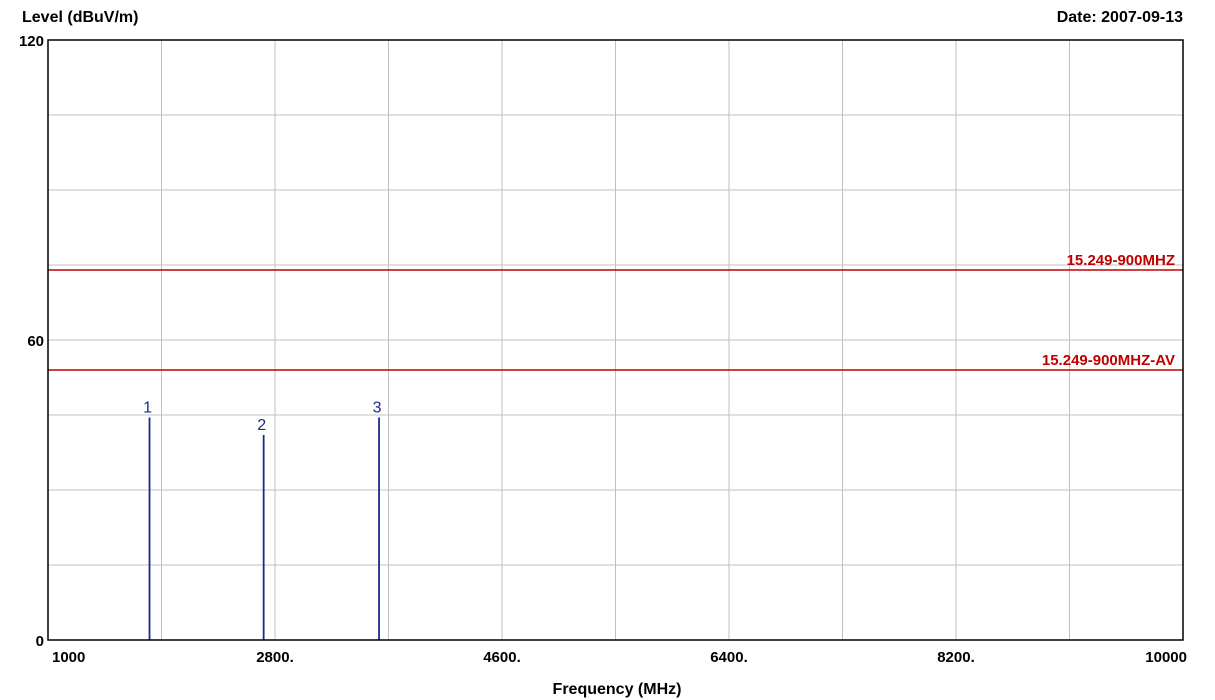 The height and width of the screenshot is (700, 1215). I want to click on y-tick-label: 60, so click(35, 341).